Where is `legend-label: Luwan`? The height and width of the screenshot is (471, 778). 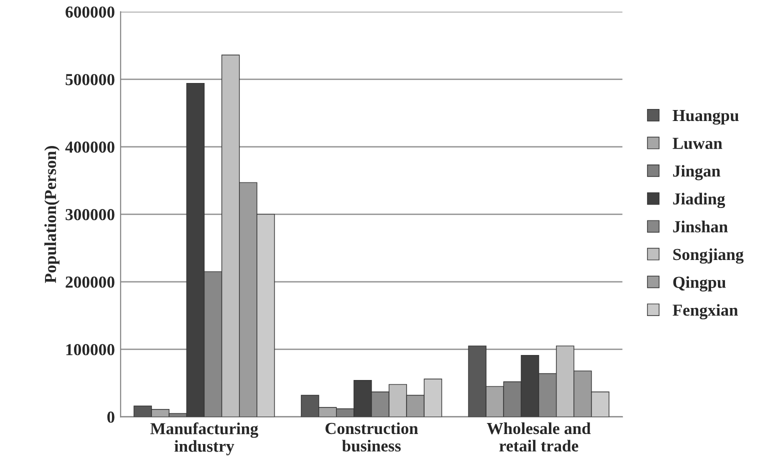
legend-label: Luwan is located at coordinates (697, 144).